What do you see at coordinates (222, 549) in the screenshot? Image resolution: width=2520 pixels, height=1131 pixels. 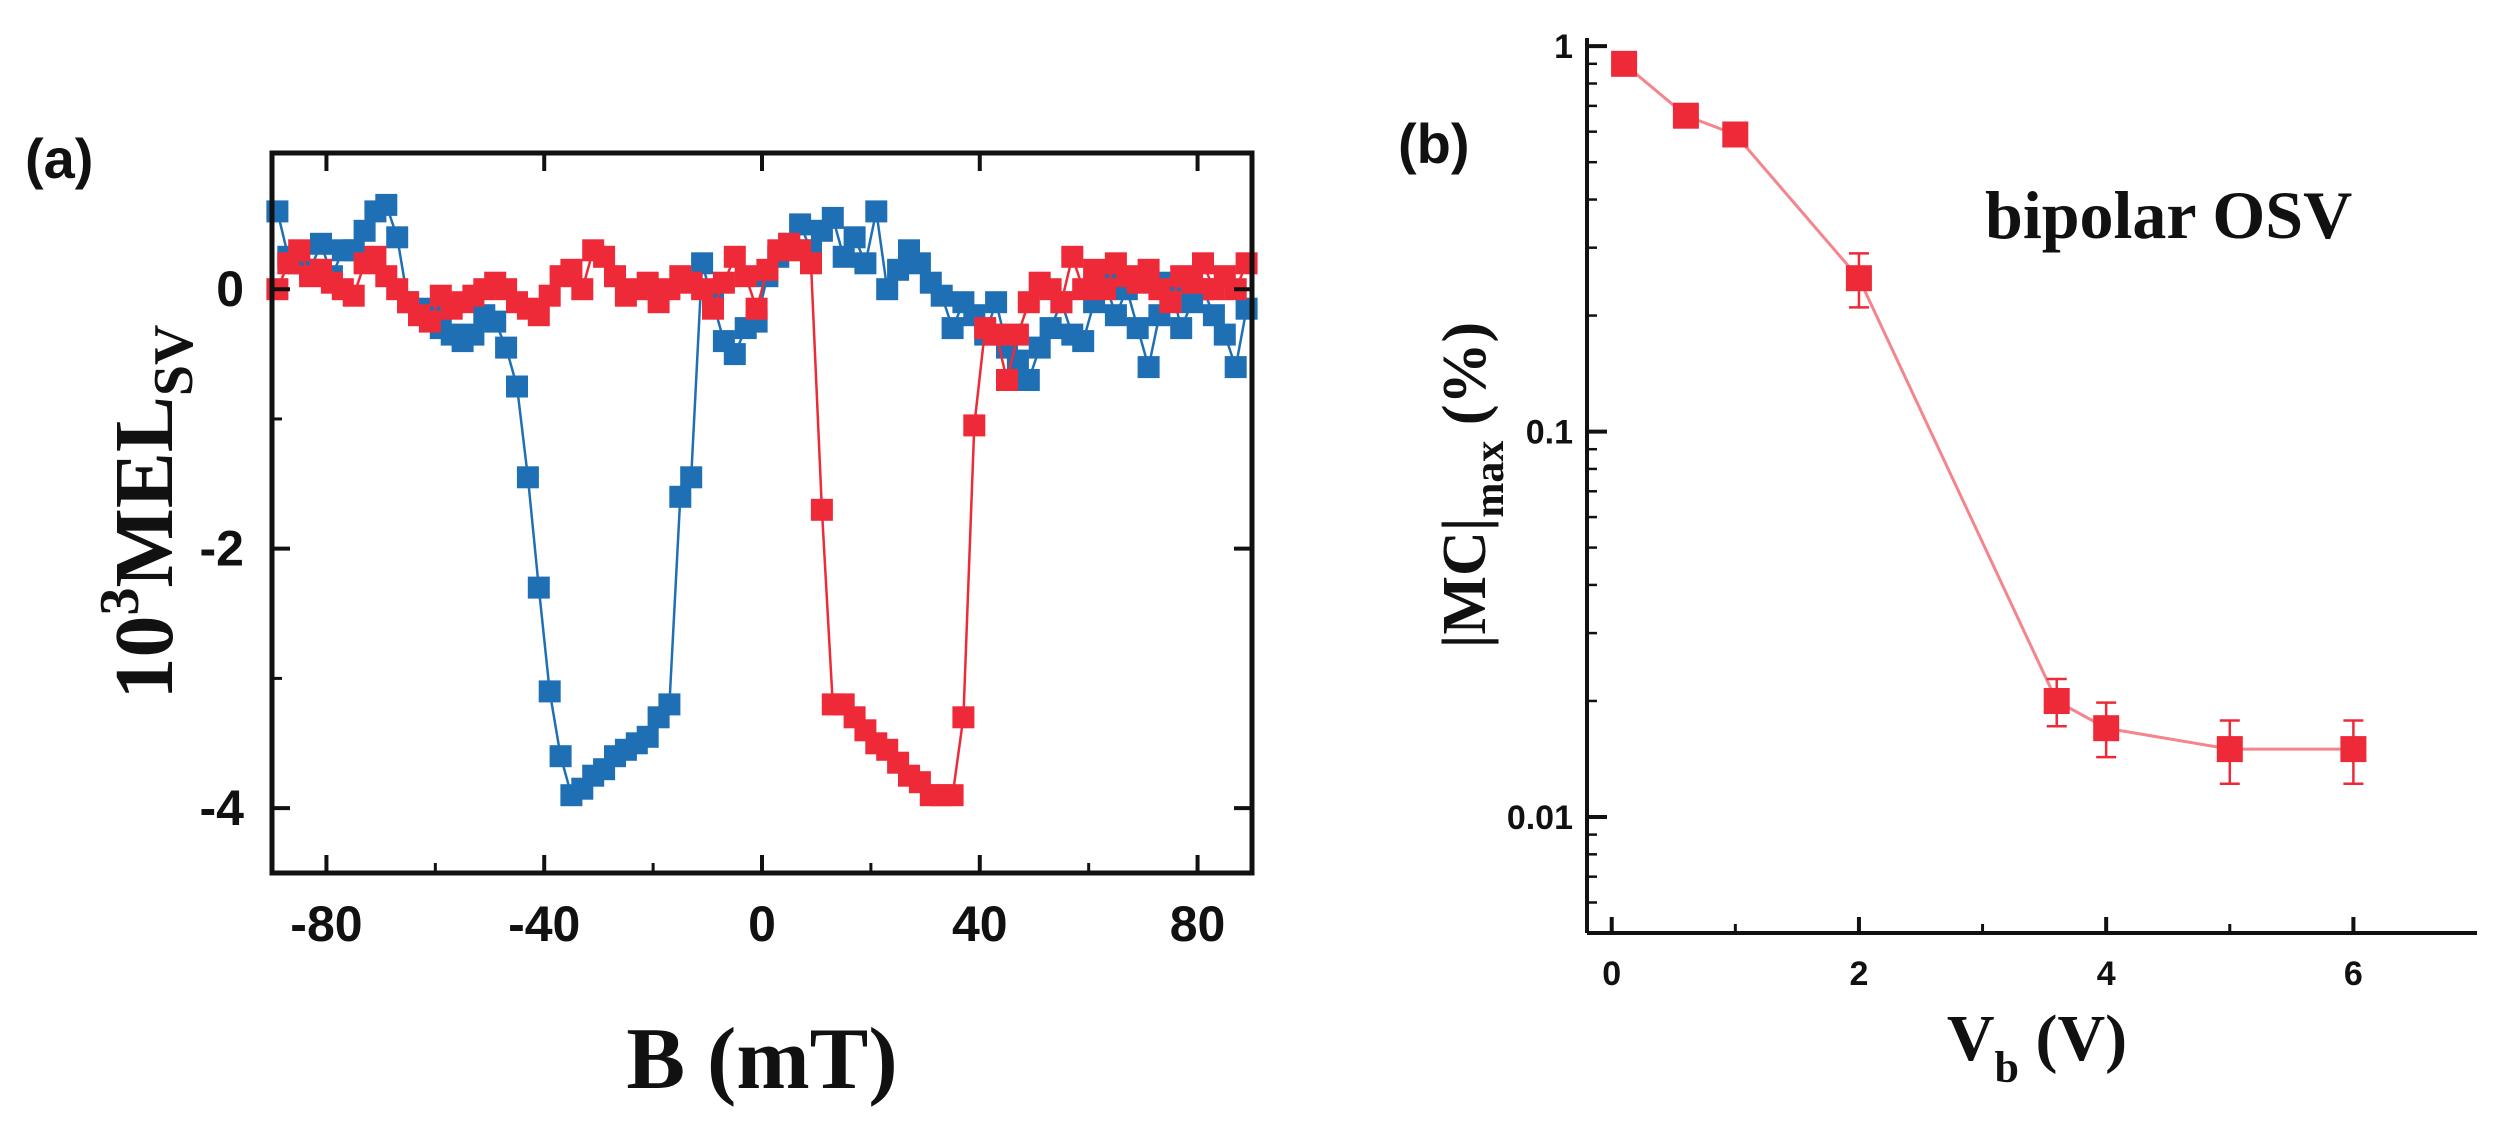 I see `y-tick-label-a: -2` at bounding box center [222, 549].